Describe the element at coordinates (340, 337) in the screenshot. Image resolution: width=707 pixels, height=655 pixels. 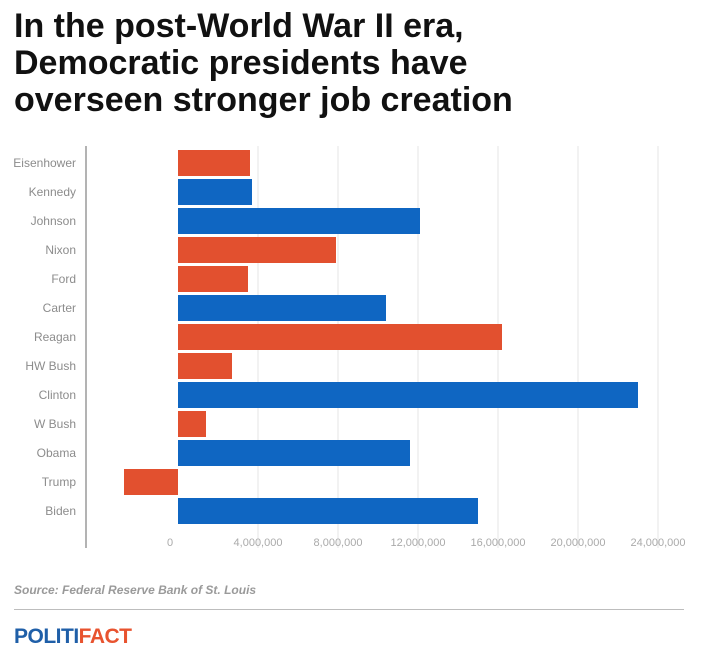
I see `bar-reagan` at that location.